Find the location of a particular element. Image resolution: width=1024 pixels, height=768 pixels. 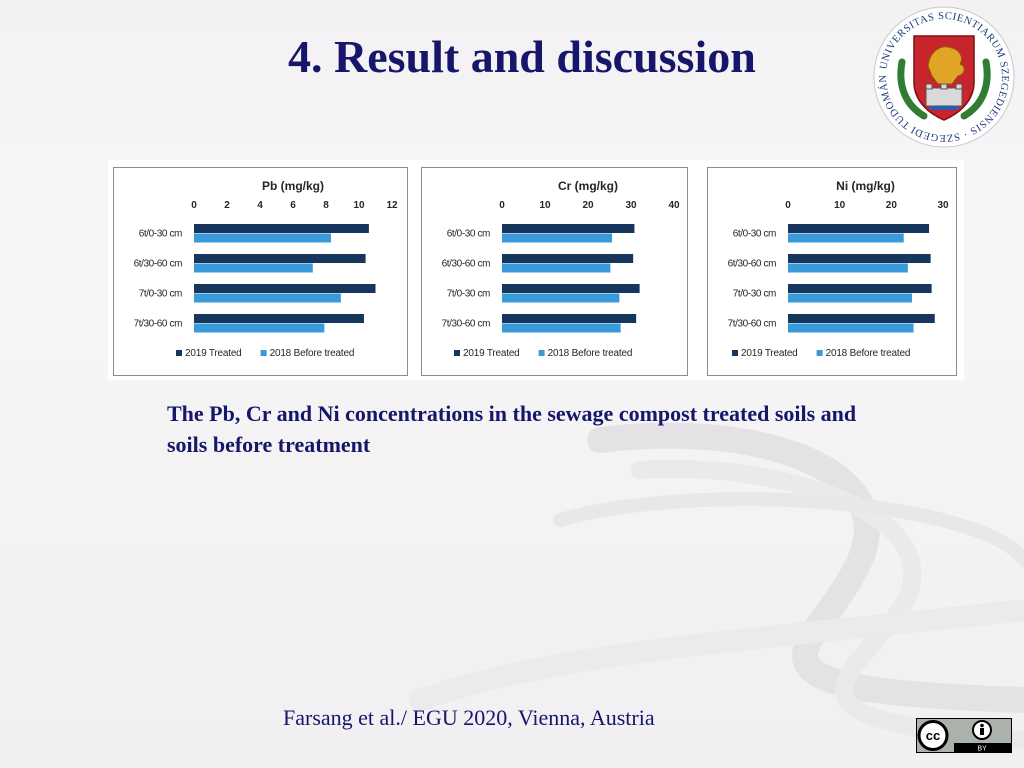

slide-title: 4. Result and discussion is located at coordinates (522, 56).